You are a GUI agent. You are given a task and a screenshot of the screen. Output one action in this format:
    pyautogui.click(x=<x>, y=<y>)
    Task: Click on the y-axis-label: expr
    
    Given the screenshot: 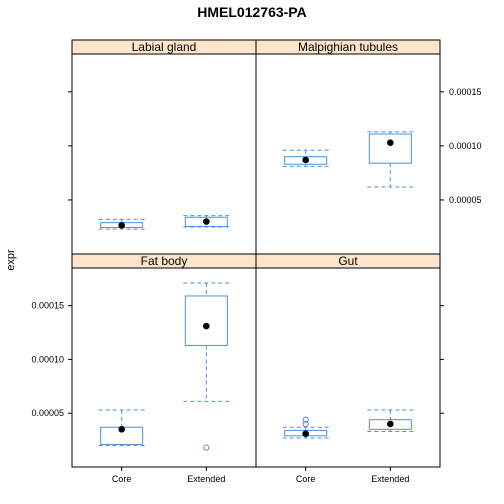 What is the action you would take?
    pyautogui.click(x=11, y=260)
    